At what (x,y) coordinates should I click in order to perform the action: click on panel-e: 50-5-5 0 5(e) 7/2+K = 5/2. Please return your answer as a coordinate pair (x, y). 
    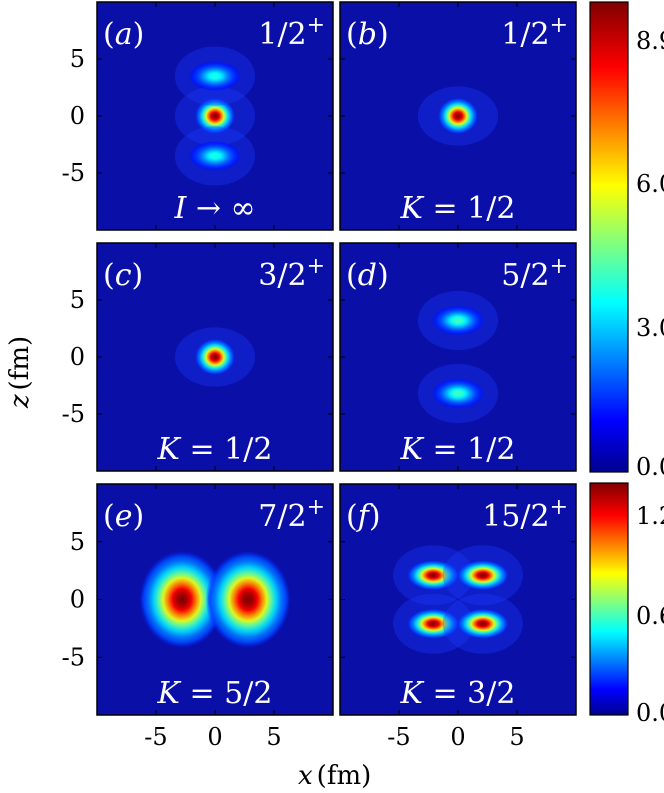
    Looking at the image, I should click on (198, 617).